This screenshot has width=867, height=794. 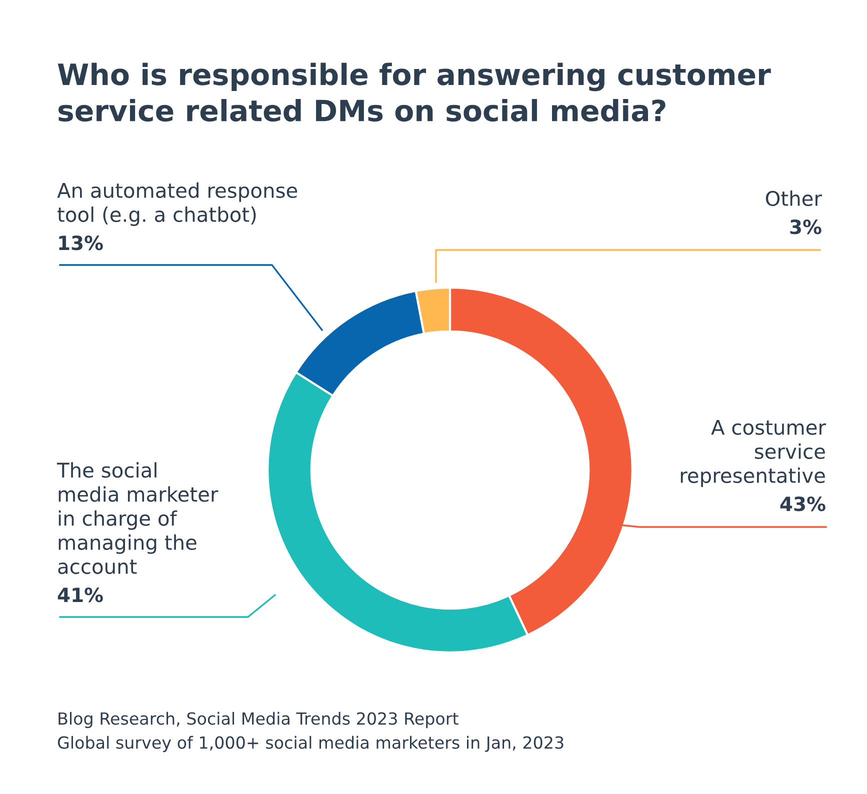 What do you see at coordinates (311, 744) in the screenshot?
I see `text: Global survey of 1,000+ social media marketers in Jan, 2023` at bounding box center [311, 744].